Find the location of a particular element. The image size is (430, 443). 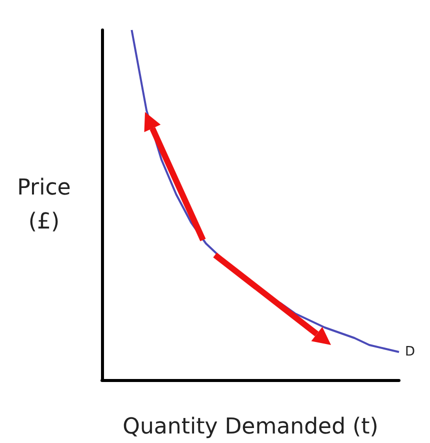

text: D is located at coordinates (410, 352).